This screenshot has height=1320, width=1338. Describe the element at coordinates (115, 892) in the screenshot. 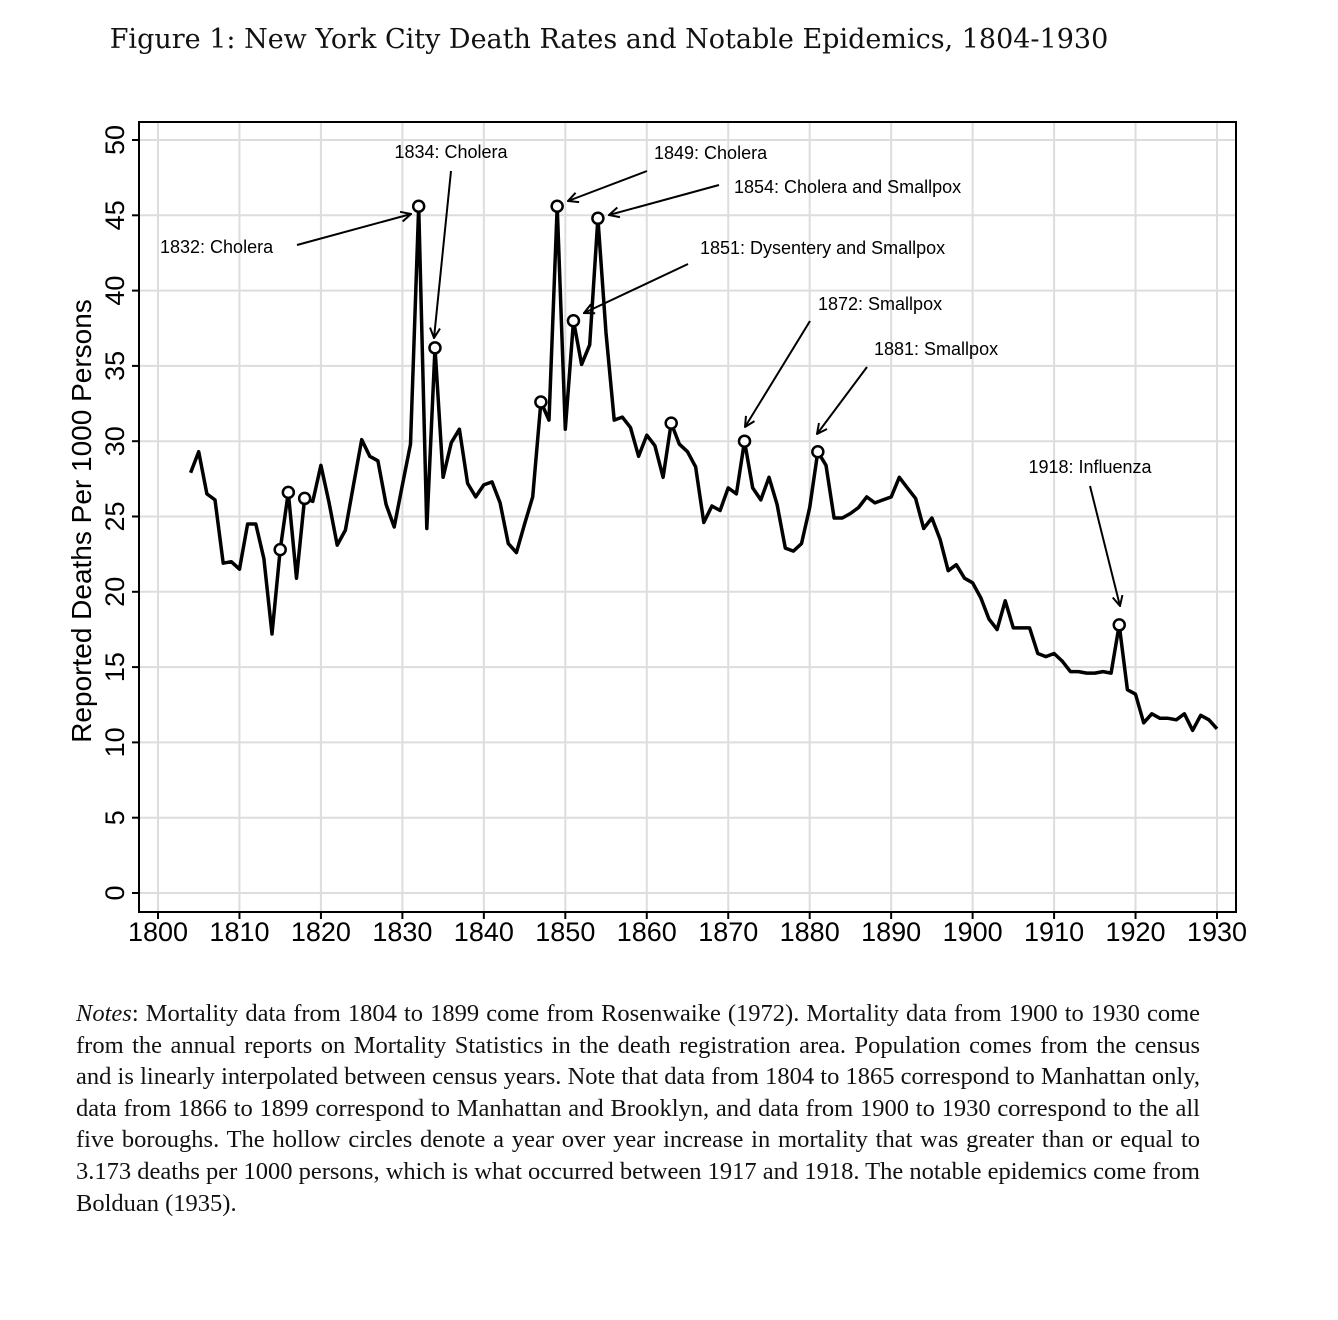

I see `y-tick-label: 0` at that location.